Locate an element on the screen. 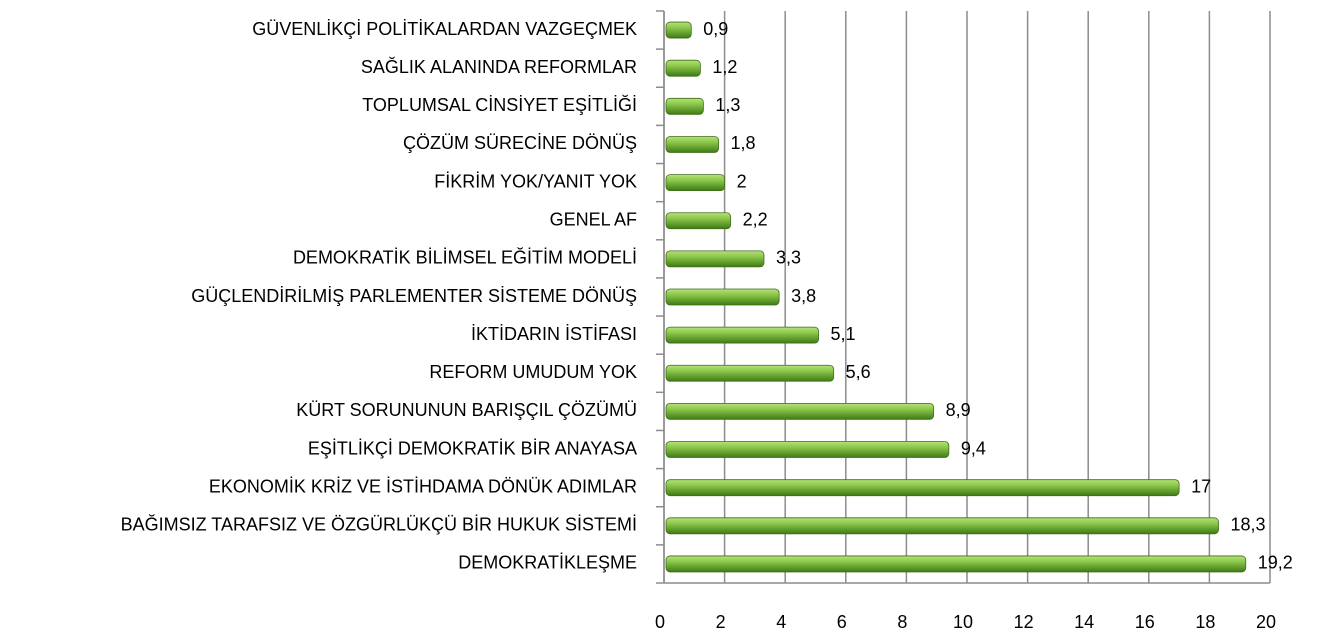  y-tick-label: KÜRT SORUNUNUN BARIŞÇIL ÇÖZÜMÜ is located at coordinates (466, 410).